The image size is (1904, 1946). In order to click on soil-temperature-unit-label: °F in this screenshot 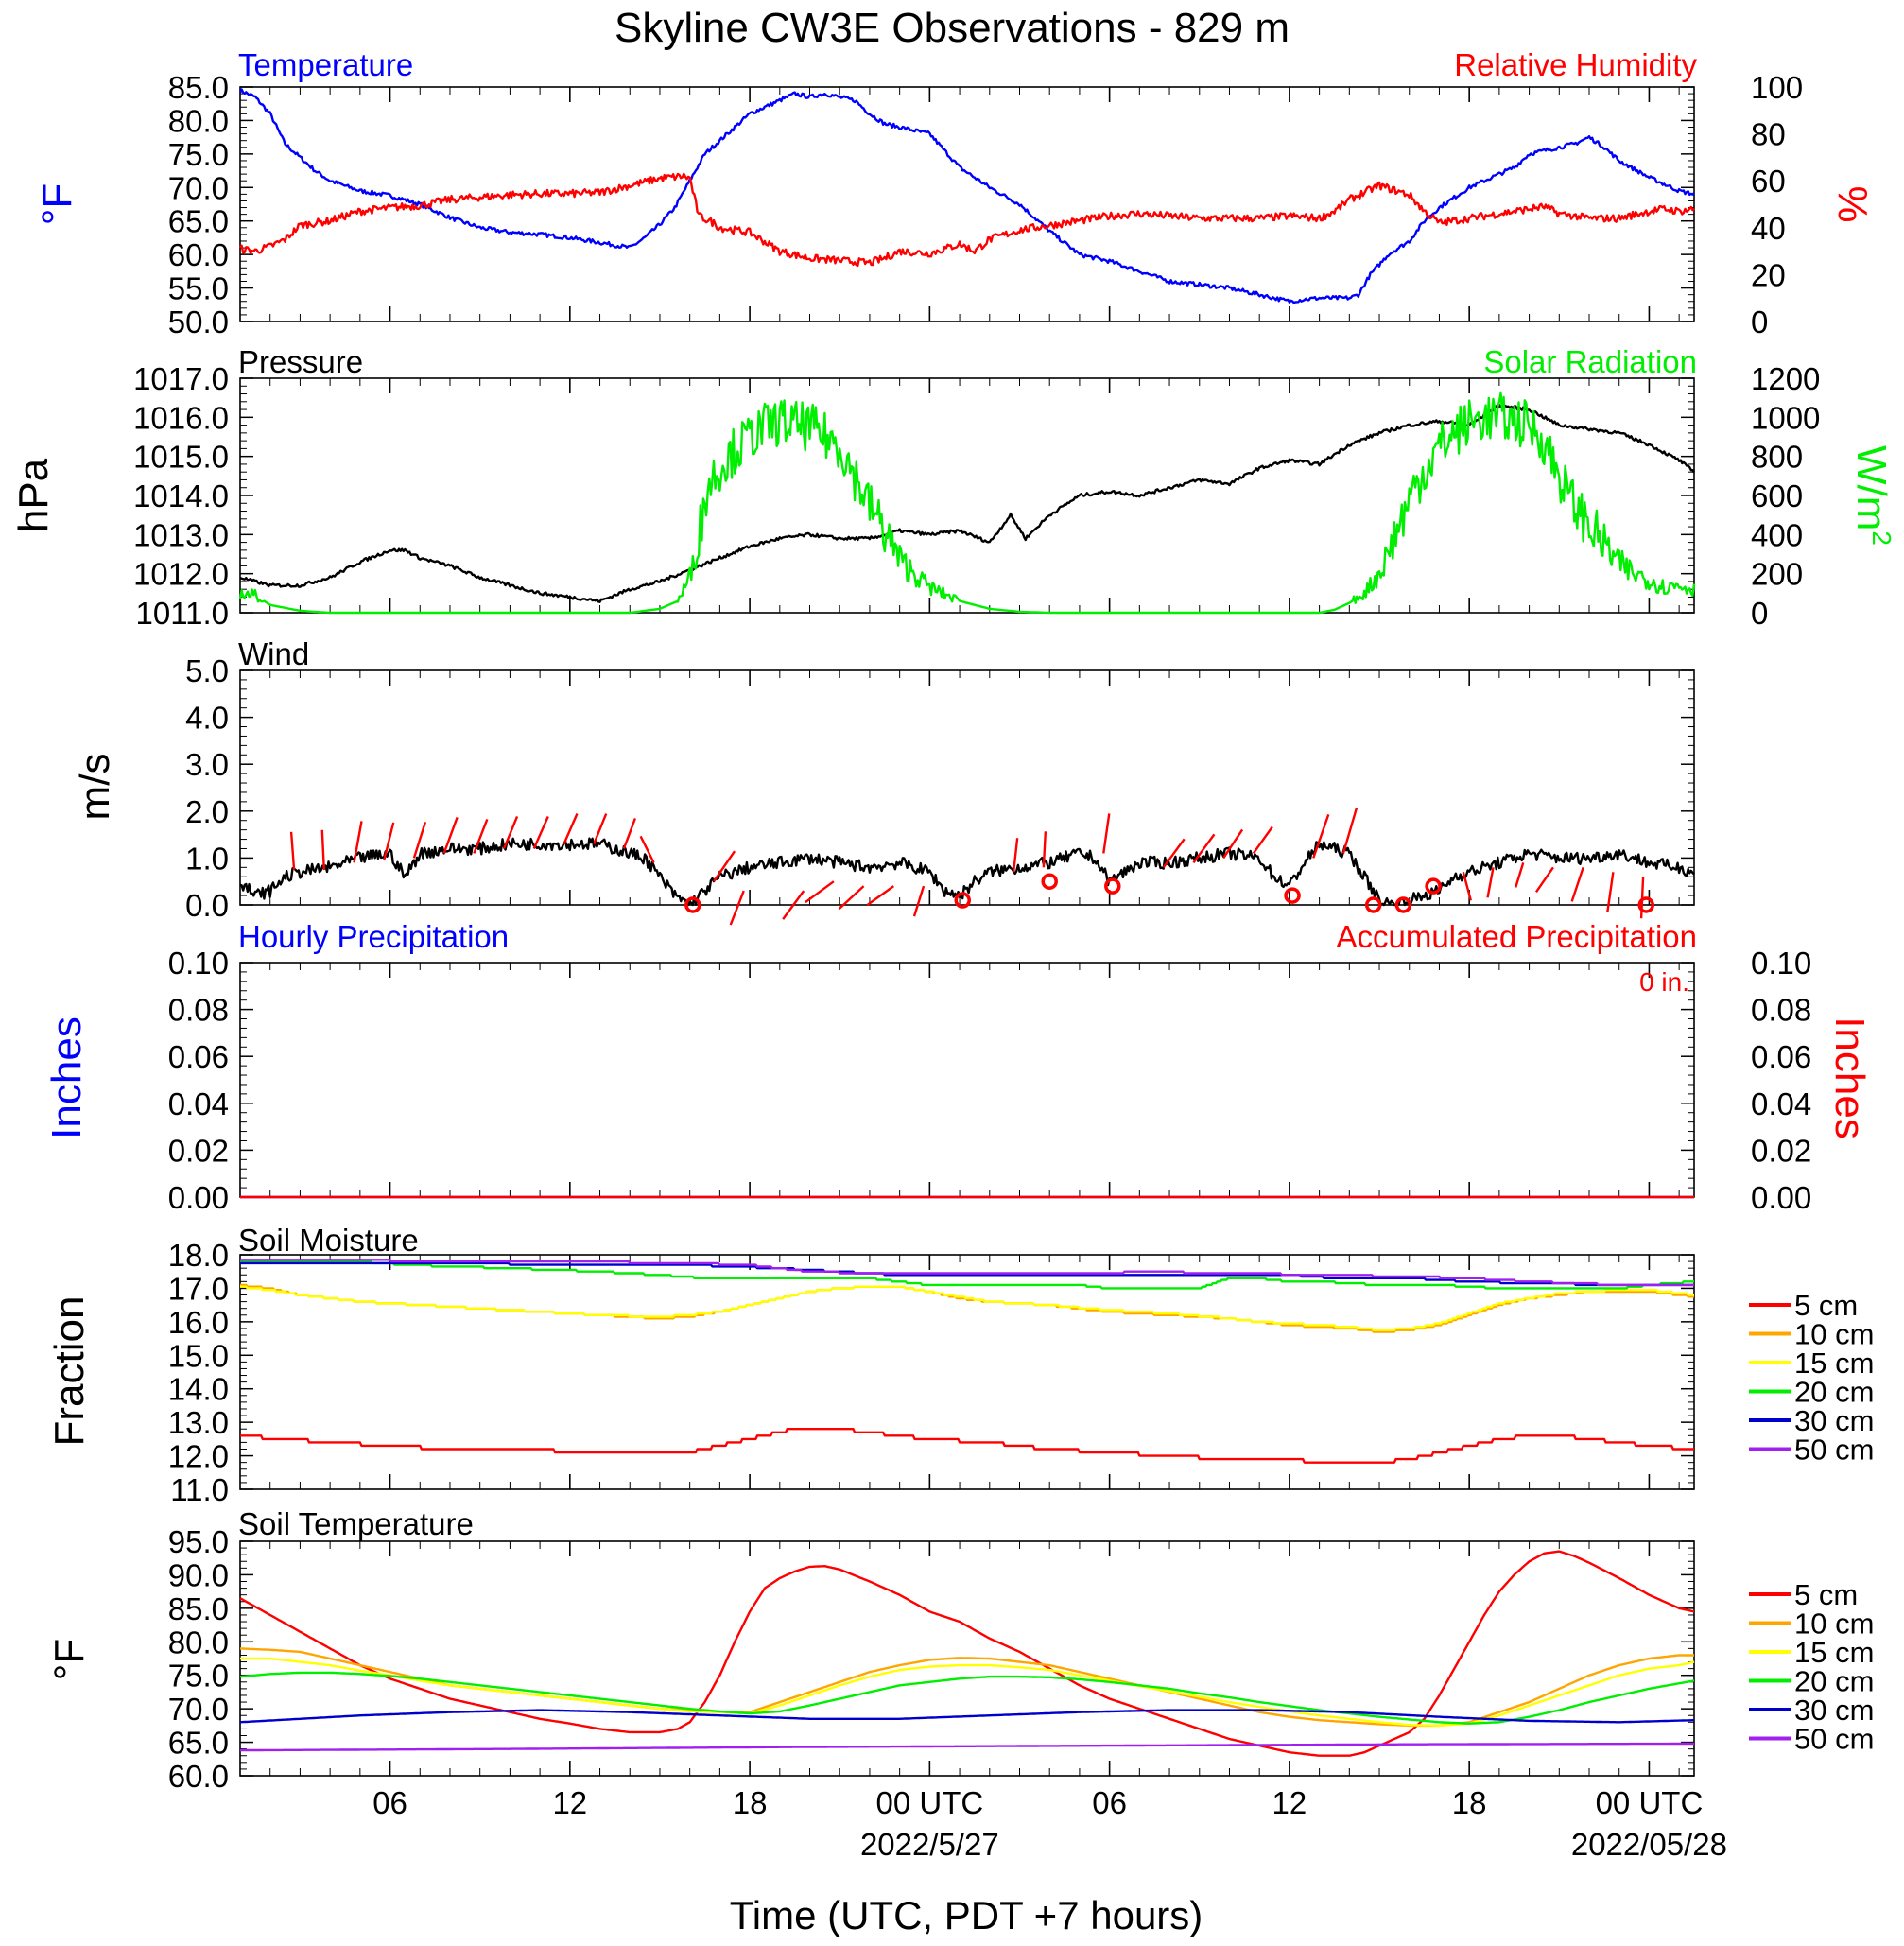, I will do `click(69, 1660)`.